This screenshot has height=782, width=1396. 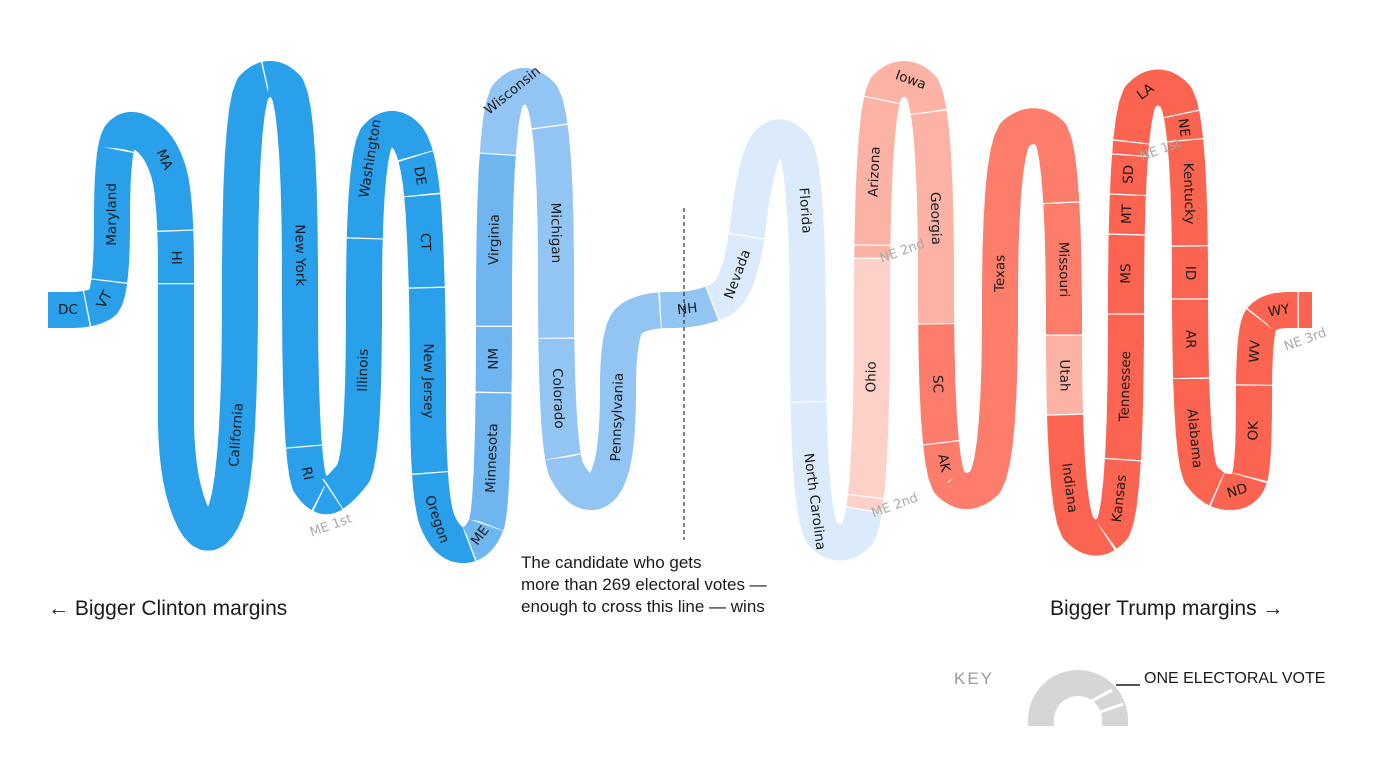 I want to click on state-label: California, so click(x=236, y=434).